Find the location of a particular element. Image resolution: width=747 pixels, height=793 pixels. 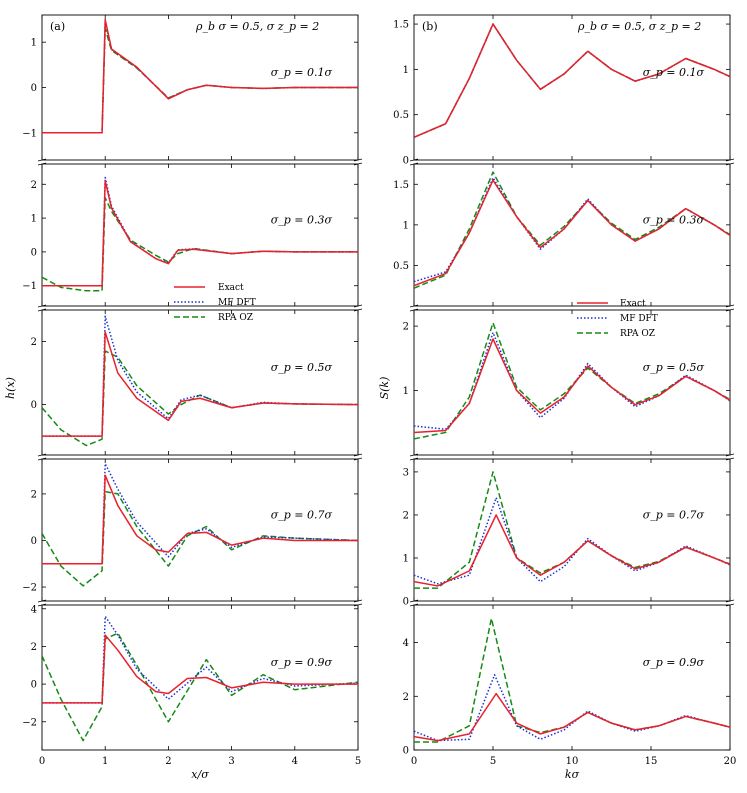

y-tick-label: 4 is located at coordinates (406, 643).